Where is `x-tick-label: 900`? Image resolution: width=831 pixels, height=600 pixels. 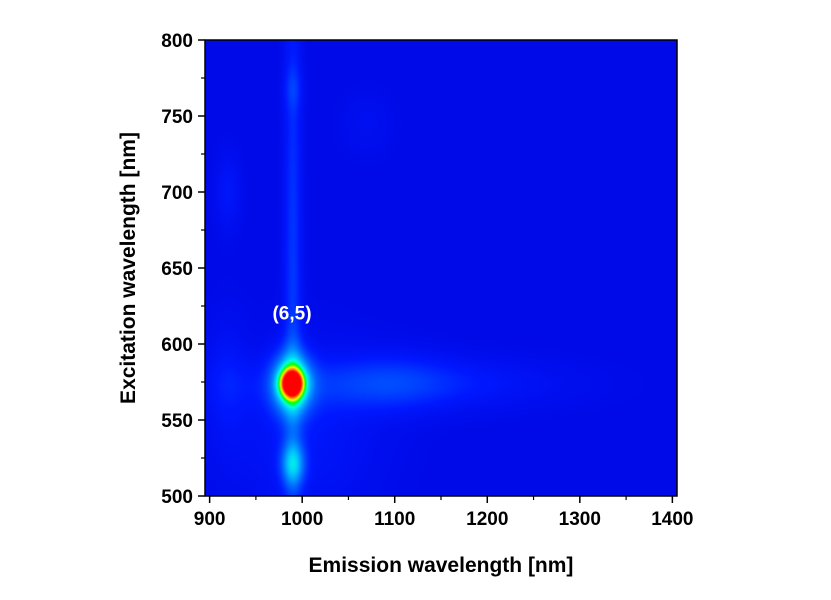
x-tick-label: 900 is located at coordinates (210, 519).